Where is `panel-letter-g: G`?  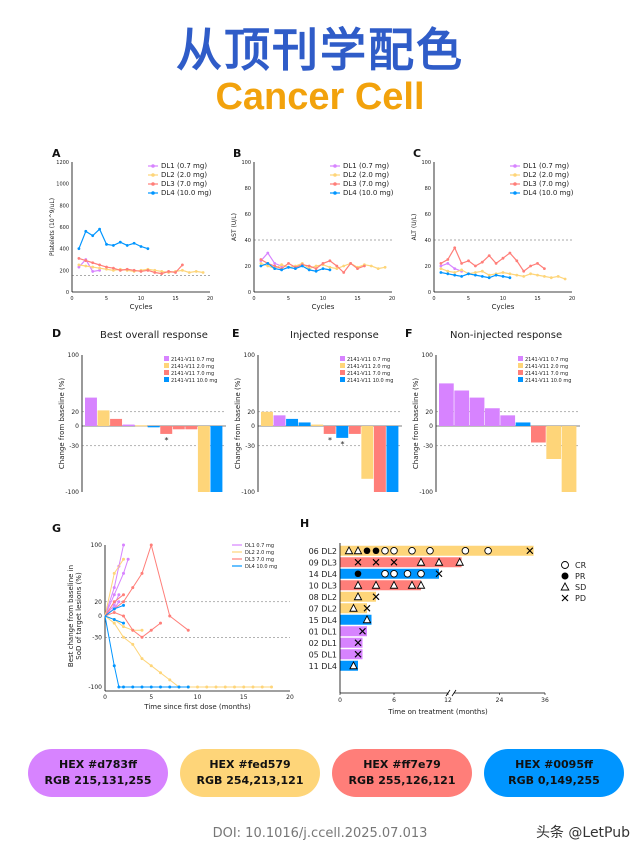
panel-letter-g: G is located at coordinates (57, 528).